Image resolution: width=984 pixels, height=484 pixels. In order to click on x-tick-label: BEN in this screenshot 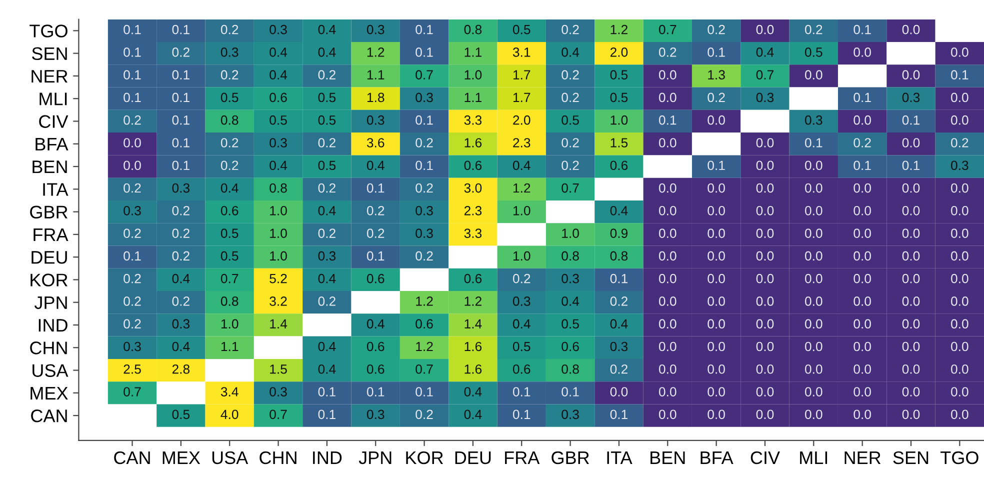, I will do `click(667, 458)`.